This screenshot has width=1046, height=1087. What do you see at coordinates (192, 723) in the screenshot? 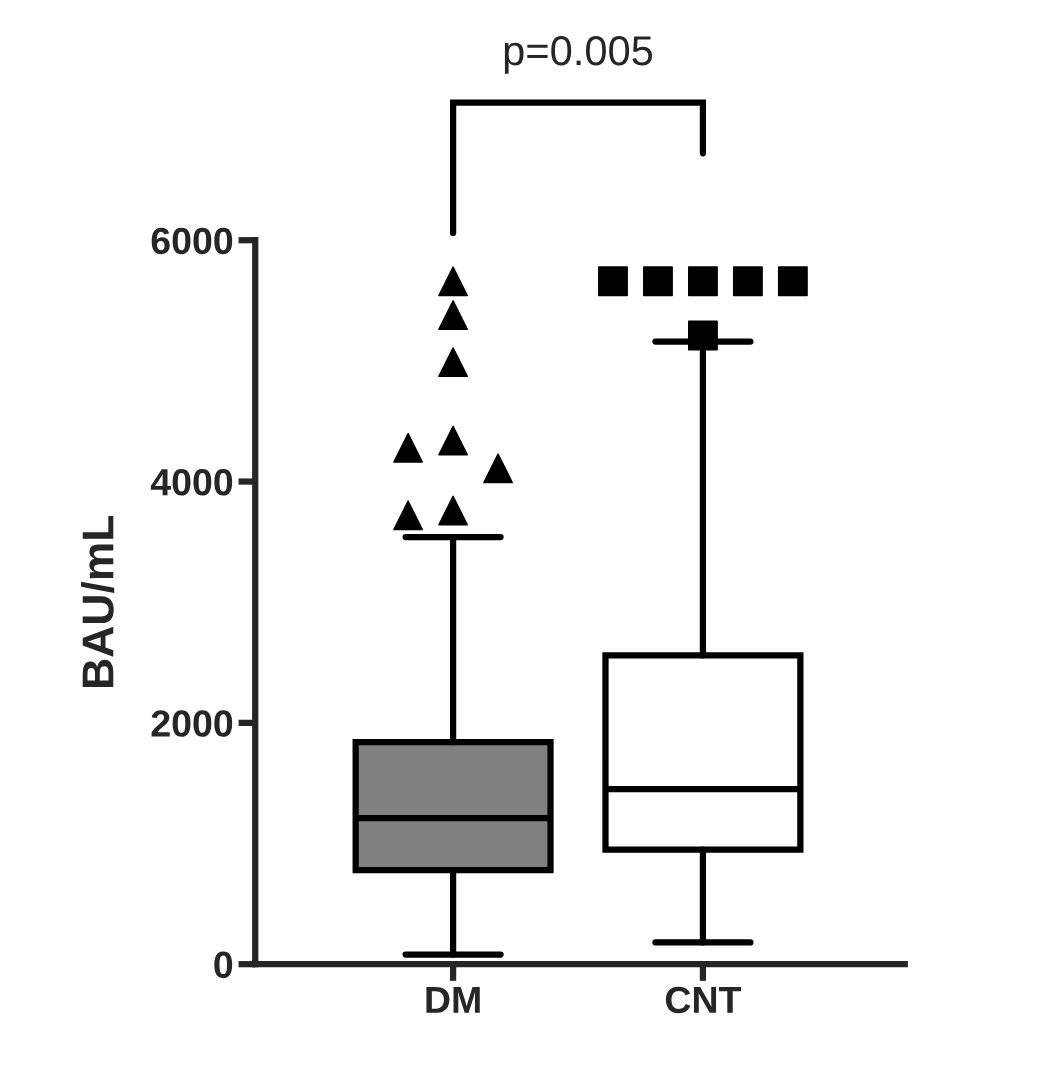
I see `y-tick-label: 2000` at bounding box center [192, 723].